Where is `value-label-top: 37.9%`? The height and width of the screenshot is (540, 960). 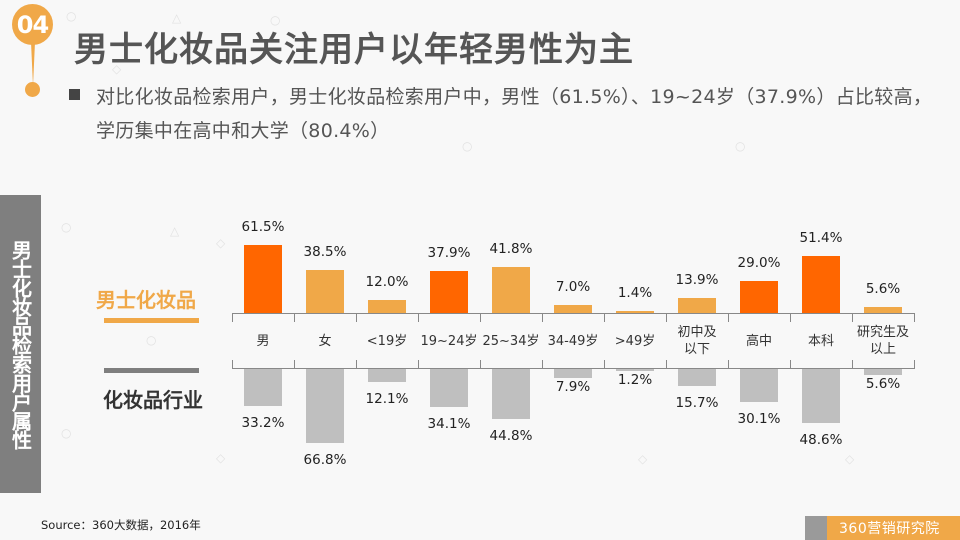
value-label-top: 37.9% is located at coordinates (449, 252).